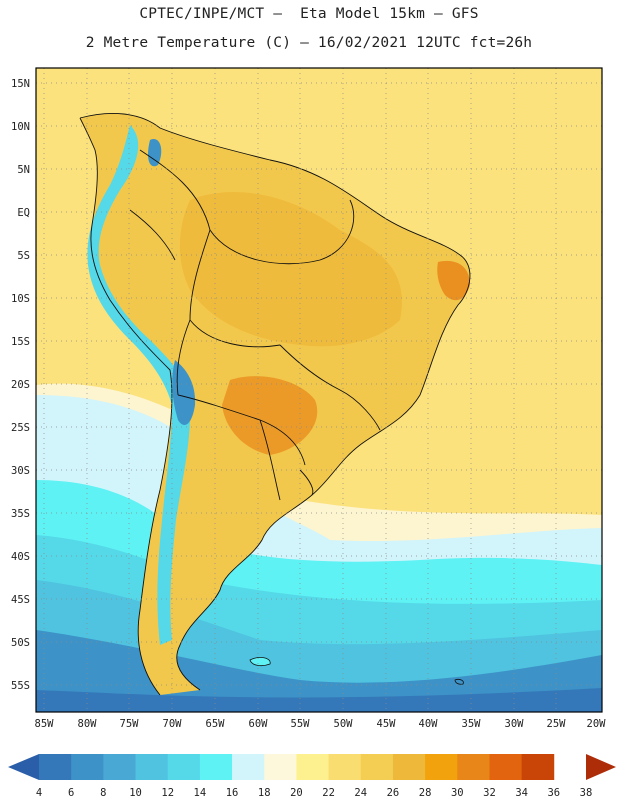 The image size is (618, 804). Describe the element at coordinates (472, 724) in the screenshot. I see `lon-label: 35W` at that location.